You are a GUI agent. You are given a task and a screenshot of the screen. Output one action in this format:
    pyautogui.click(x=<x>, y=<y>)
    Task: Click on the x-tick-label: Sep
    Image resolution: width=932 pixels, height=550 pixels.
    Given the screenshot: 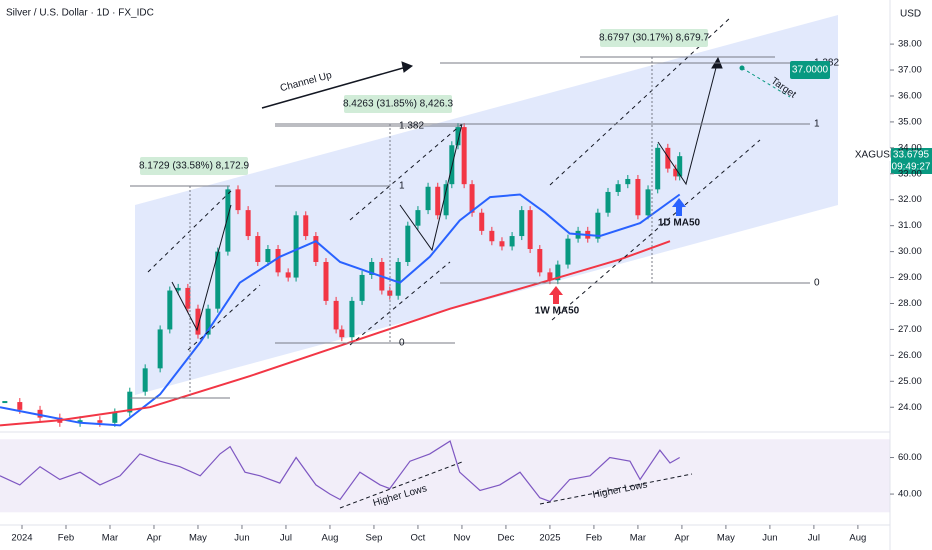 What is the action you would take?
    pyautogui.click(x=373, y=538)
    